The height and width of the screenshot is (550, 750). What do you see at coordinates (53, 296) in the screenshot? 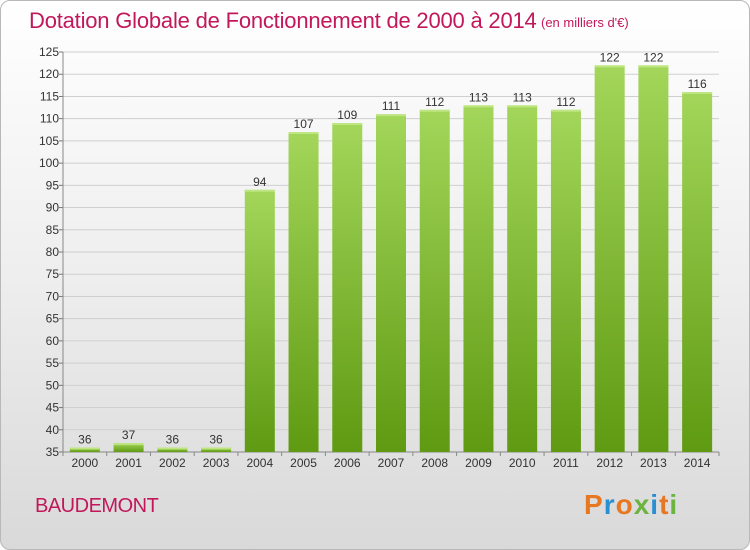
I see `y-tick-label: 70` at bounding box center [53, 296].